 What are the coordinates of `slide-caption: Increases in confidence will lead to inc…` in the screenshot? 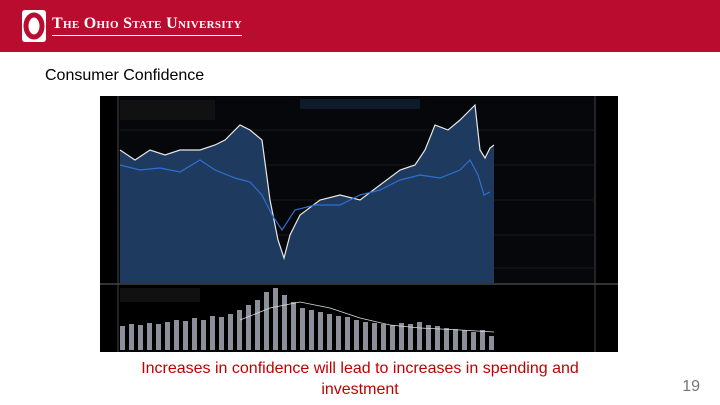 It's located at (360, 379).